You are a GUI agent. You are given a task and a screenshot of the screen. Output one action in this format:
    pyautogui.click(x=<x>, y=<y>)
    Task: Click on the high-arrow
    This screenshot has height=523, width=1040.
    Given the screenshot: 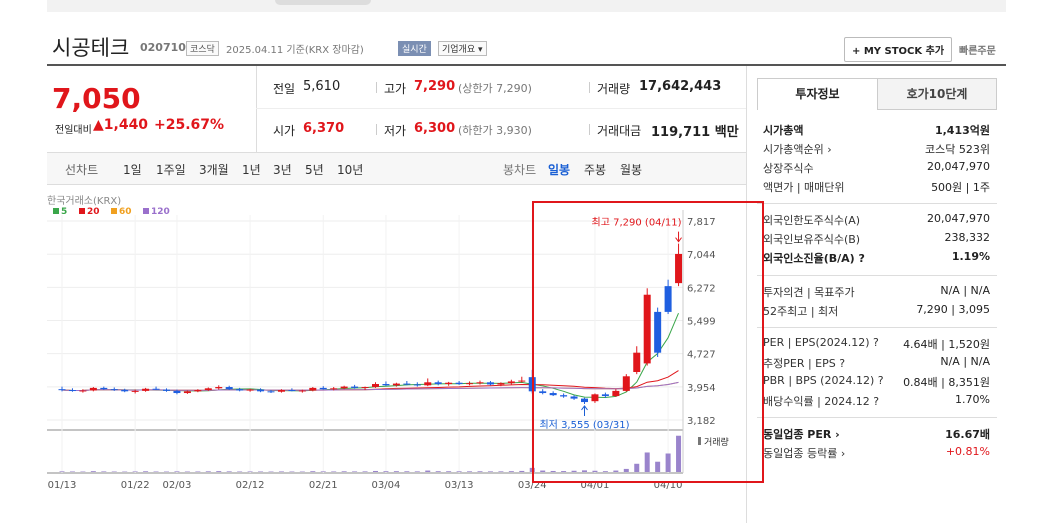 What is the action you would take?
    pyautogui.click(x=678, y=237)
    